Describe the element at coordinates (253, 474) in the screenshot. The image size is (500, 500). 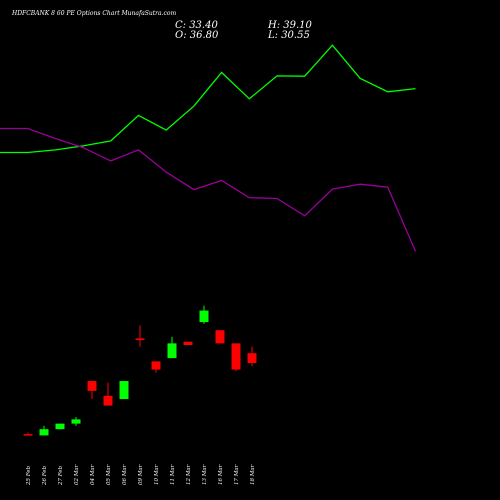
I see `x-tick-label: 18 Mar` at that location.